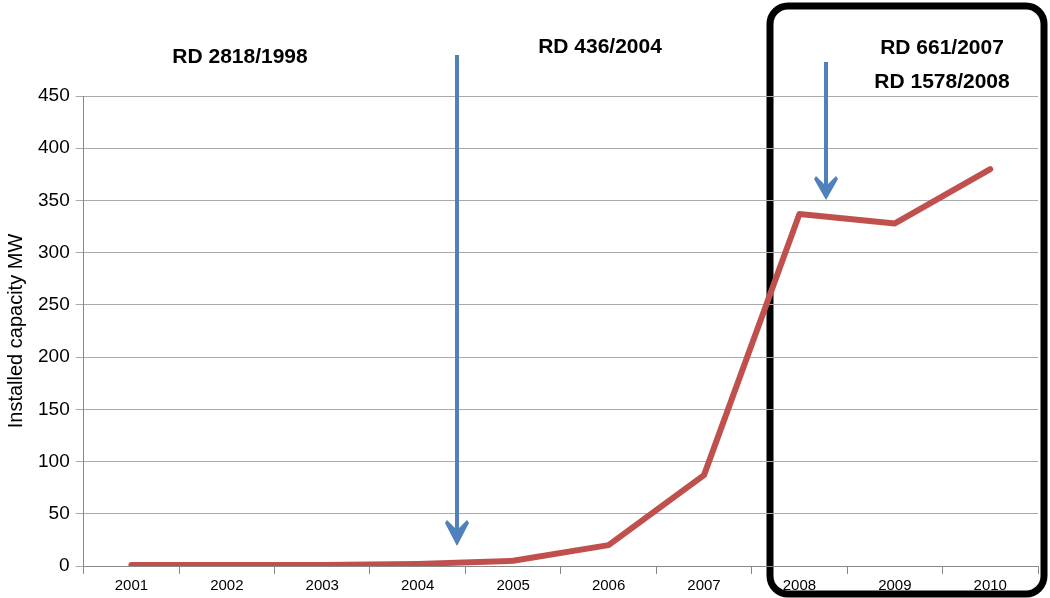 This screenshot has height=598, width=1050. What do you see at coordinates (418, 585) in the screenshot?
I see `x-tick-label: 2004` at bounding box center [418, 585].